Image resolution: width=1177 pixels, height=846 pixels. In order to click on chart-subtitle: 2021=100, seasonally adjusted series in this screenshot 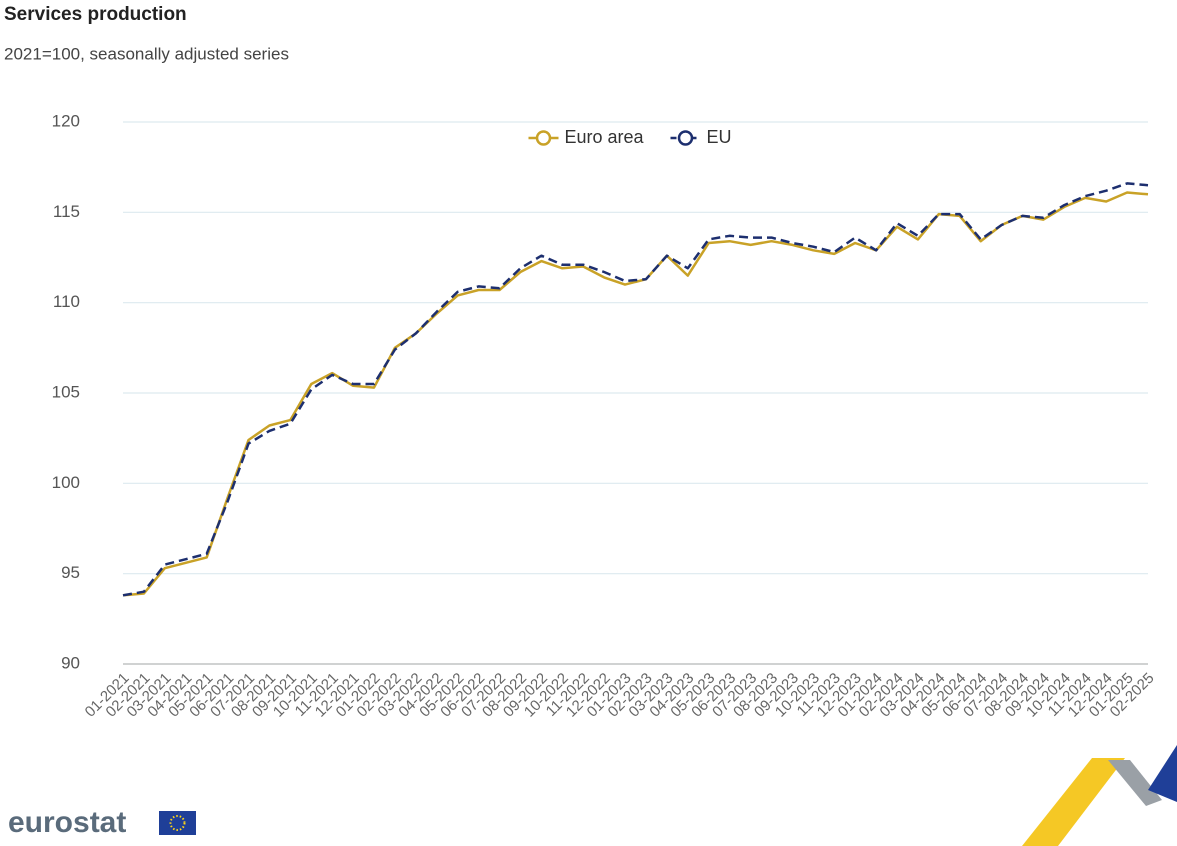, I will do `click(146, 53)`.